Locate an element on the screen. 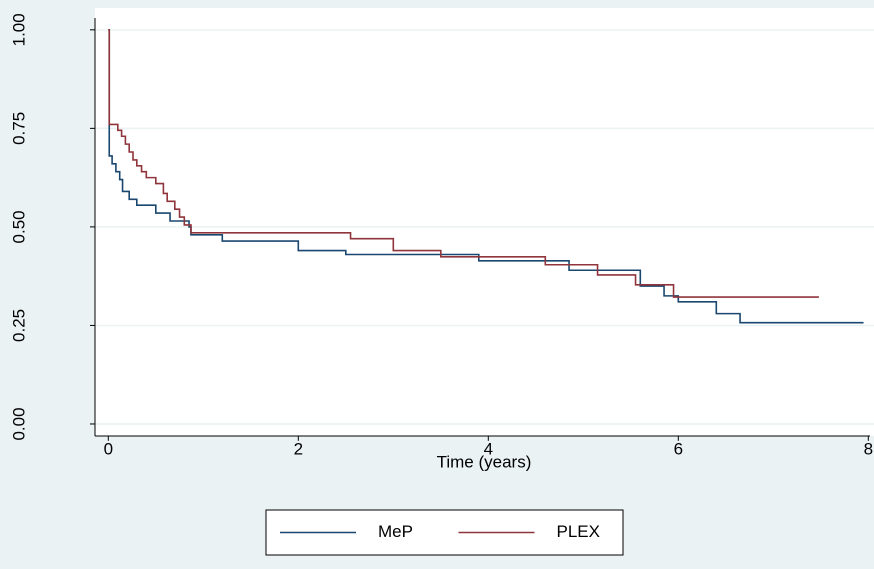 The width and height of the screenshot is (874, 569). x-tick-label: 0 is located at coordinates (108, 448).